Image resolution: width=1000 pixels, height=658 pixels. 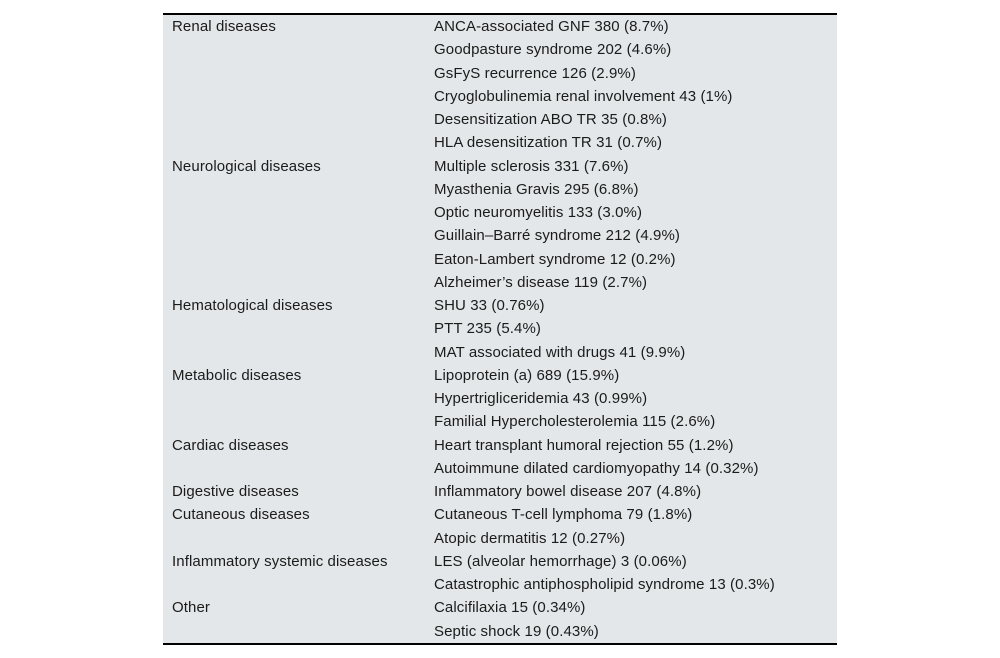 I want to click on category-cell: Neurological diseases, so click(x=298, y=166).